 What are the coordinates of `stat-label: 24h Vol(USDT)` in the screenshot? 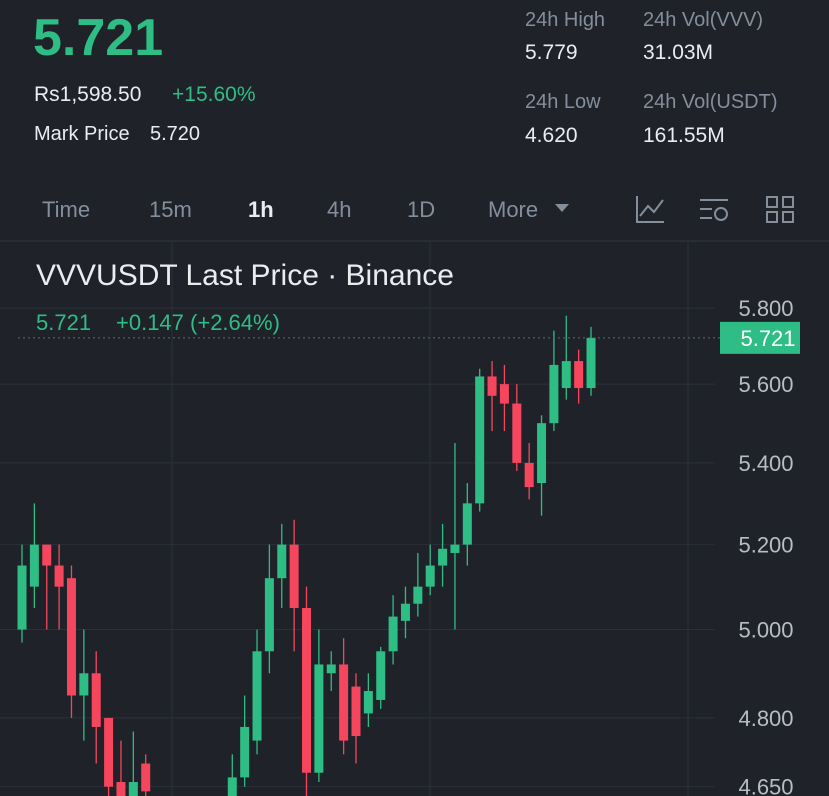 It's located at (710, 102).